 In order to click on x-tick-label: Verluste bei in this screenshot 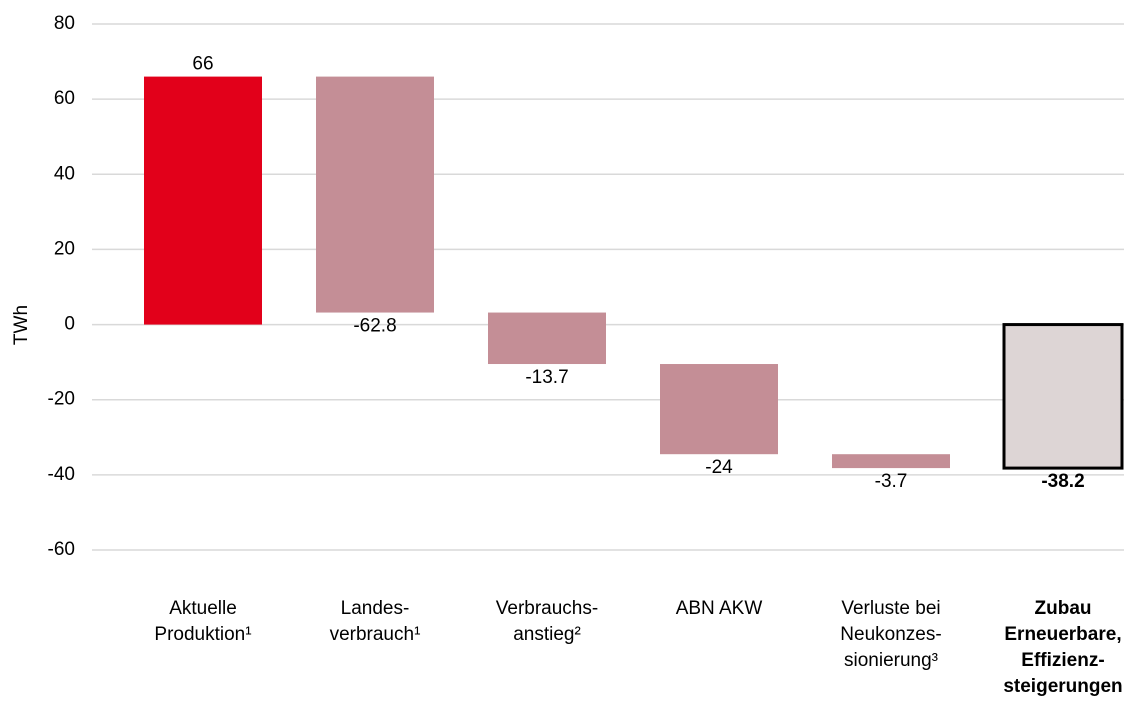, I will do `click(890, 608)`.